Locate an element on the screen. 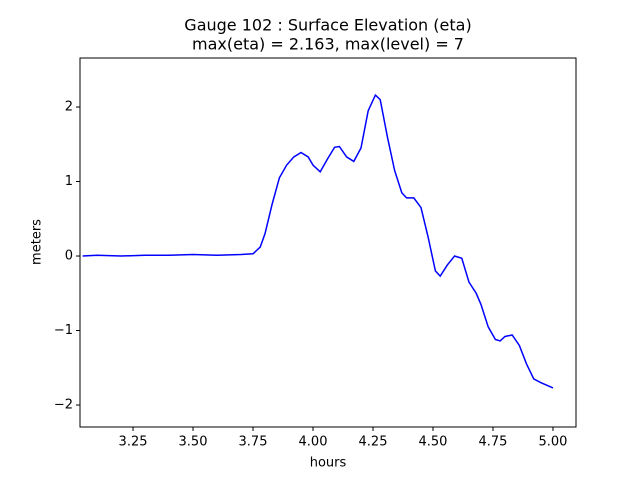 The image size is (640, 480). x-tick-label: 3.25 is located at coordinates (133, 442).